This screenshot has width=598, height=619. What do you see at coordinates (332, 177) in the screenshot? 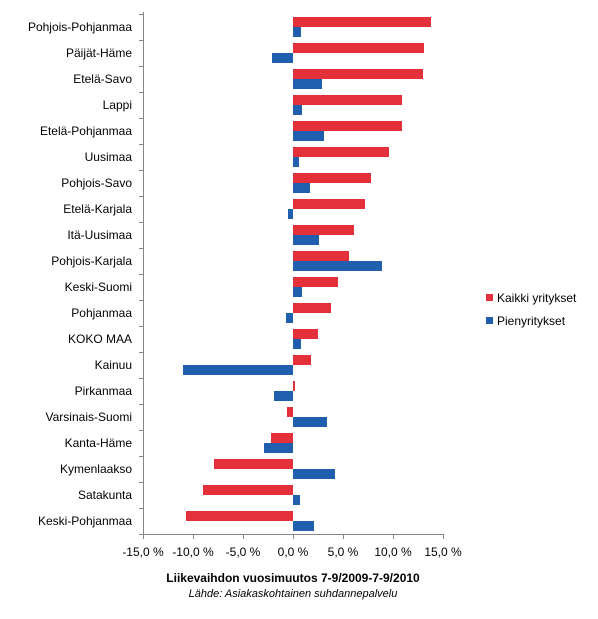
I see `bar-kaikki-yritykset-pohjois-savo` at bounding box center [332, 177].